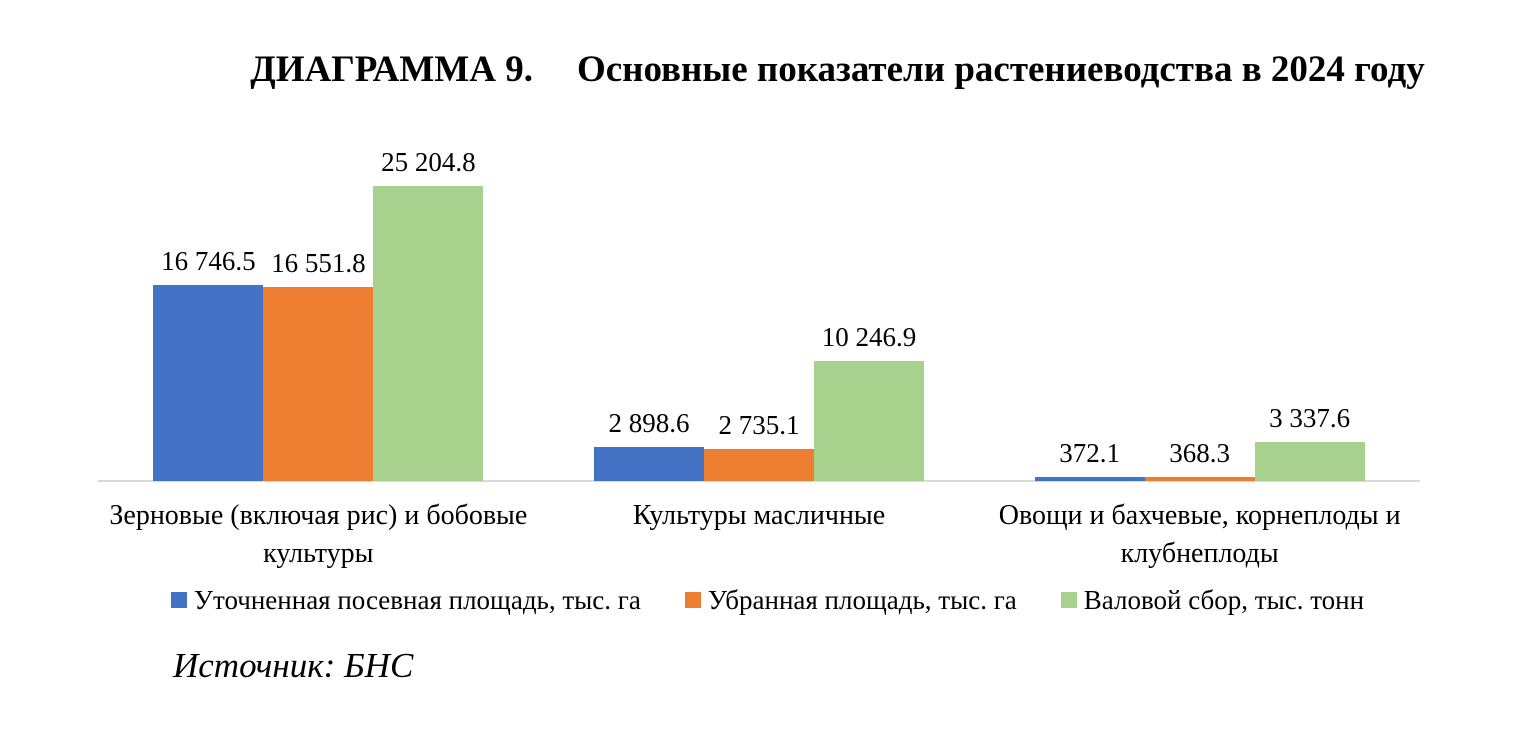  I want to click on bar-value-label: 3 337.6, so click(1310, 417).